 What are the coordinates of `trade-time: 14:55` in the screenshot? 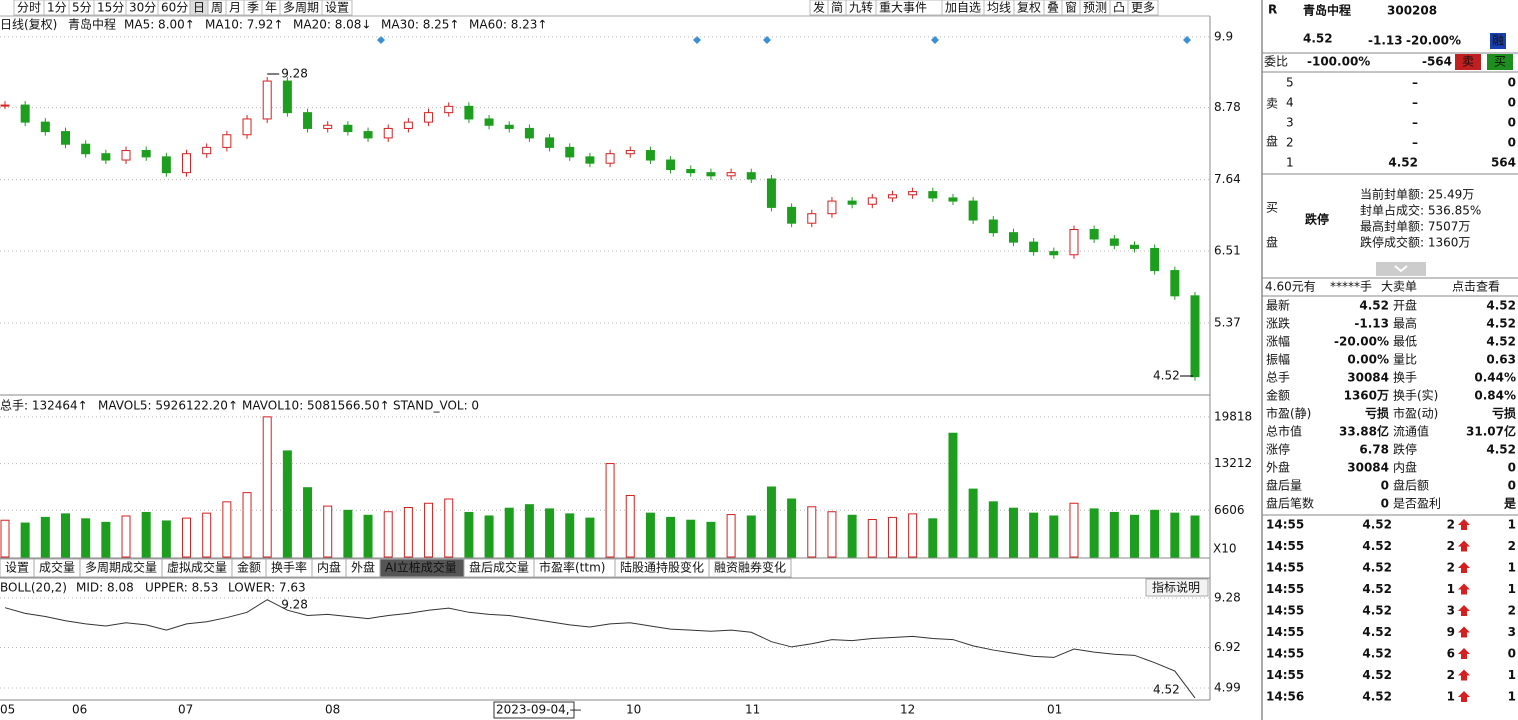 It's located at (1285, 546).